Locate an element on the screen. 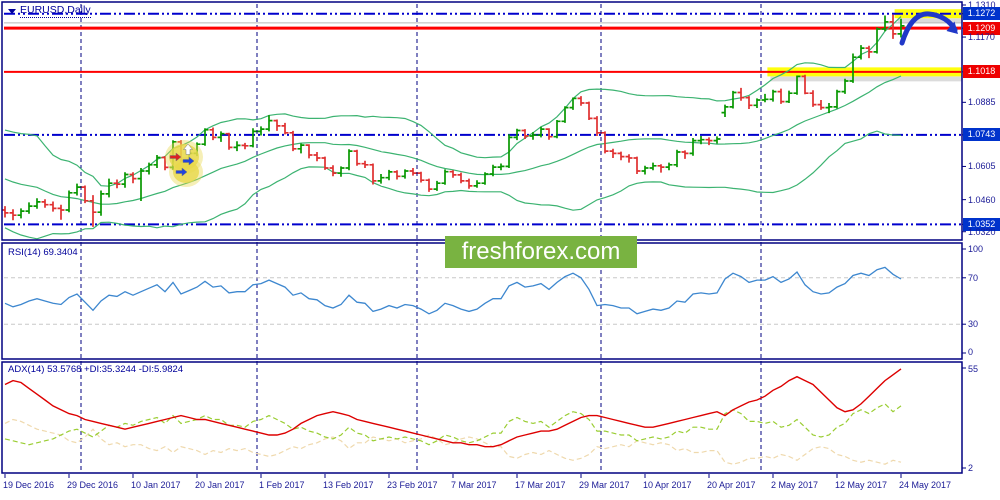 Image resolution: width=1000 pixels, height=500 pixels. symbol-label-text: EURUSD,Daily is located at coordinates (55, 11).